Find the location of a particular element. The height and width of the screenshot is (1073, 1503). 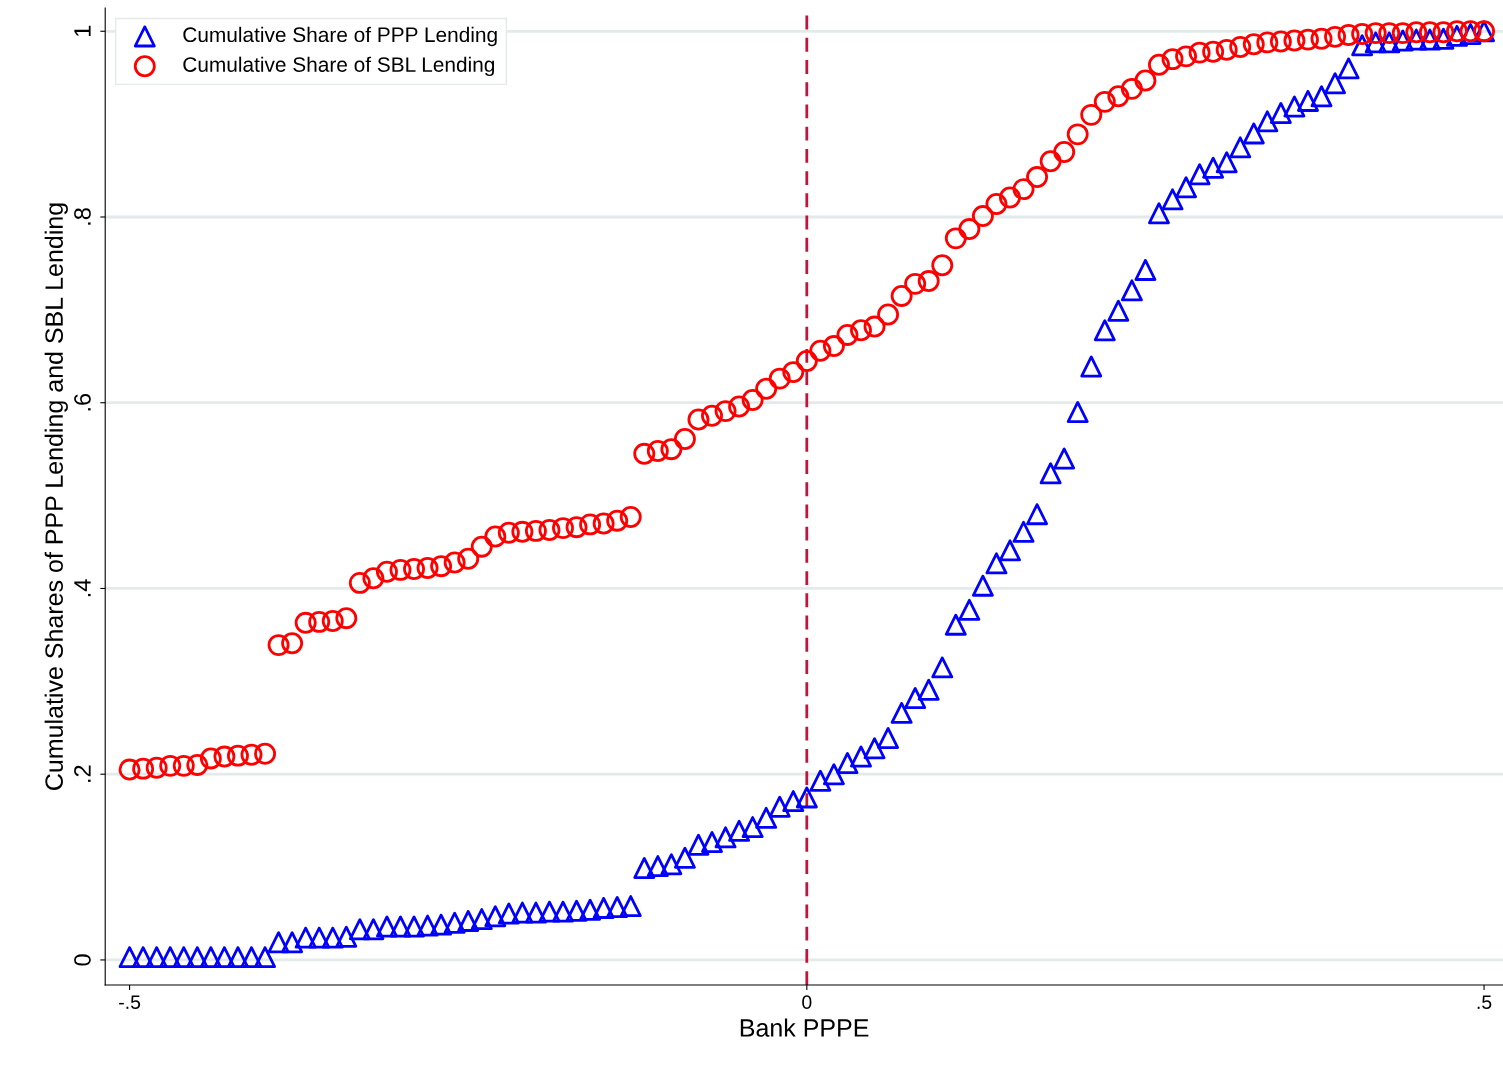

x-tick-label: 0 is located at coordinates (807, 1002).